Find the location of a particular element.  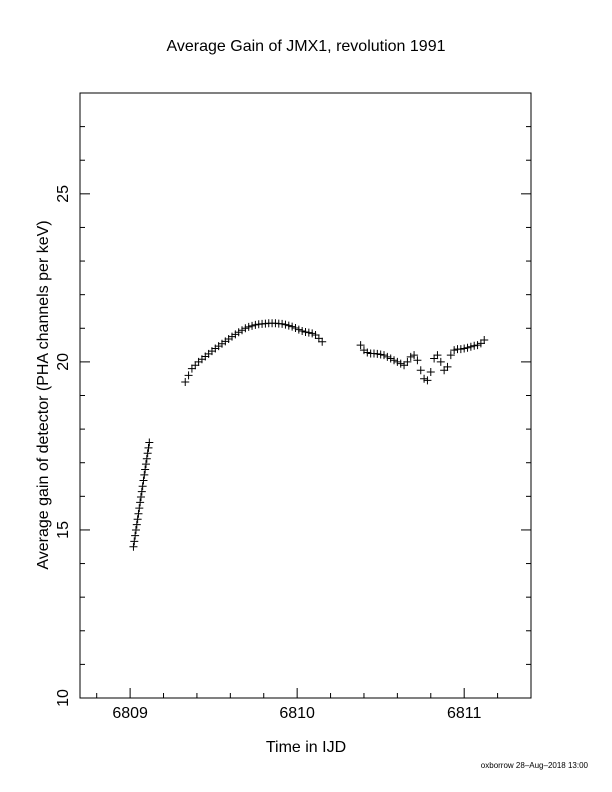

y-tick-label: 25 is located at coordinates (63, 194).